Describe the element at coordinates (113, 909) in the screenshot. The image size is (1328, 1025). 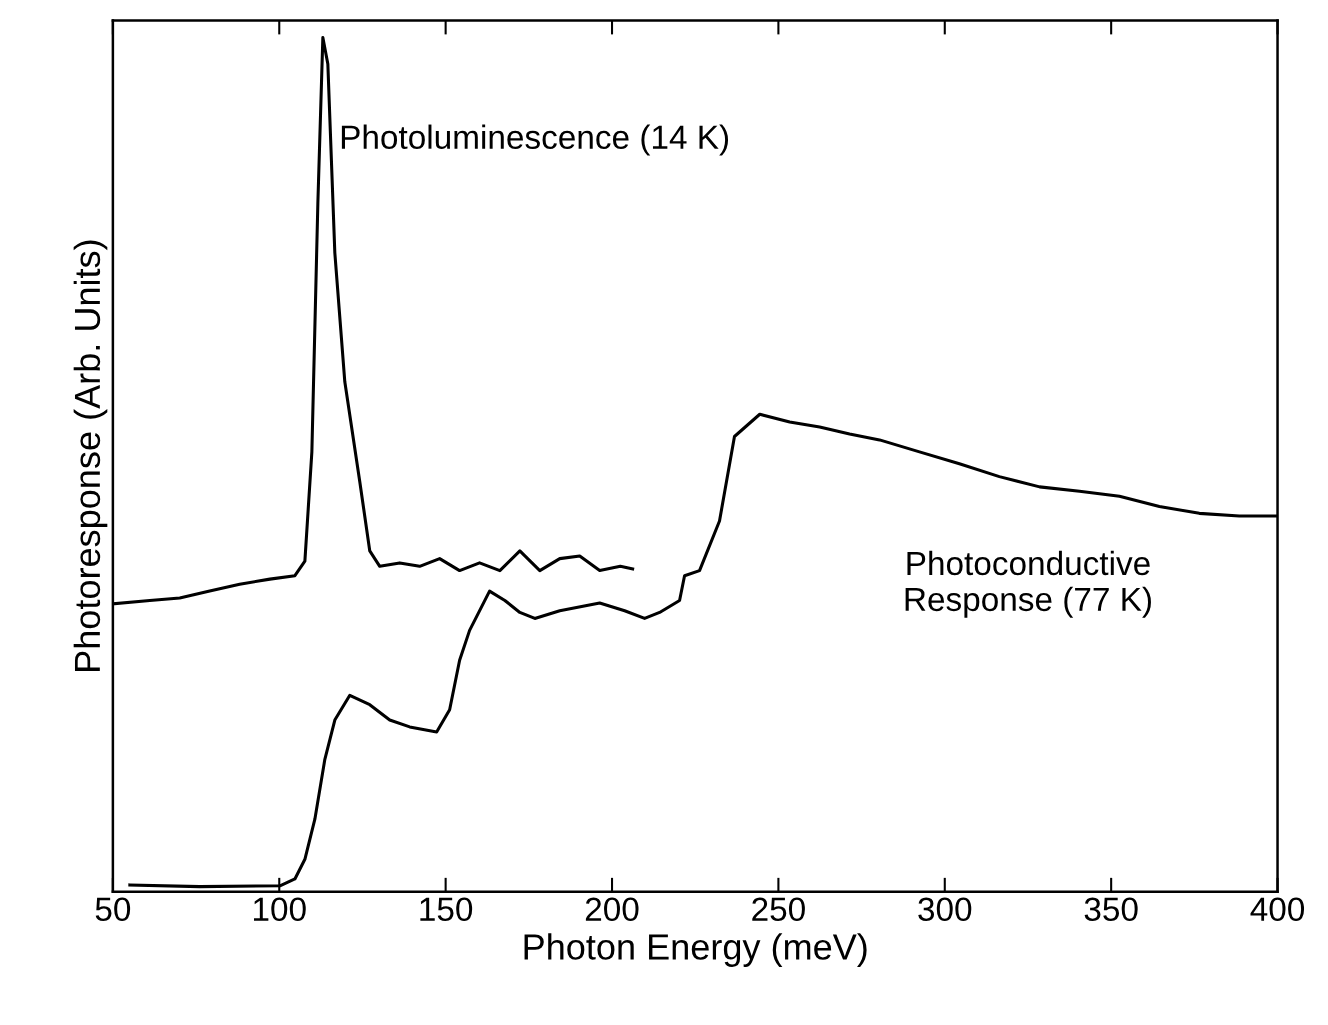
I see `x-tick-label: 50` at that location.